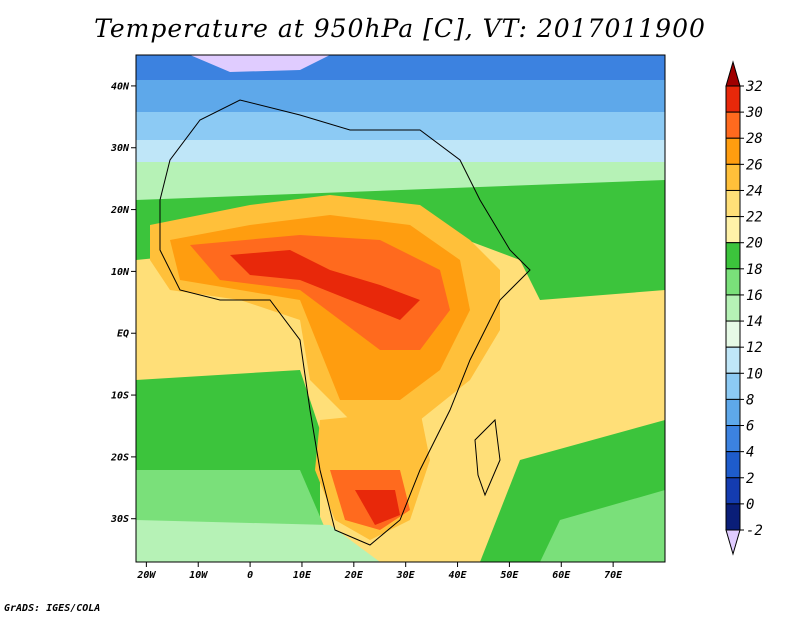  I want to click on colorbar-label: 6, so click(750, 427).